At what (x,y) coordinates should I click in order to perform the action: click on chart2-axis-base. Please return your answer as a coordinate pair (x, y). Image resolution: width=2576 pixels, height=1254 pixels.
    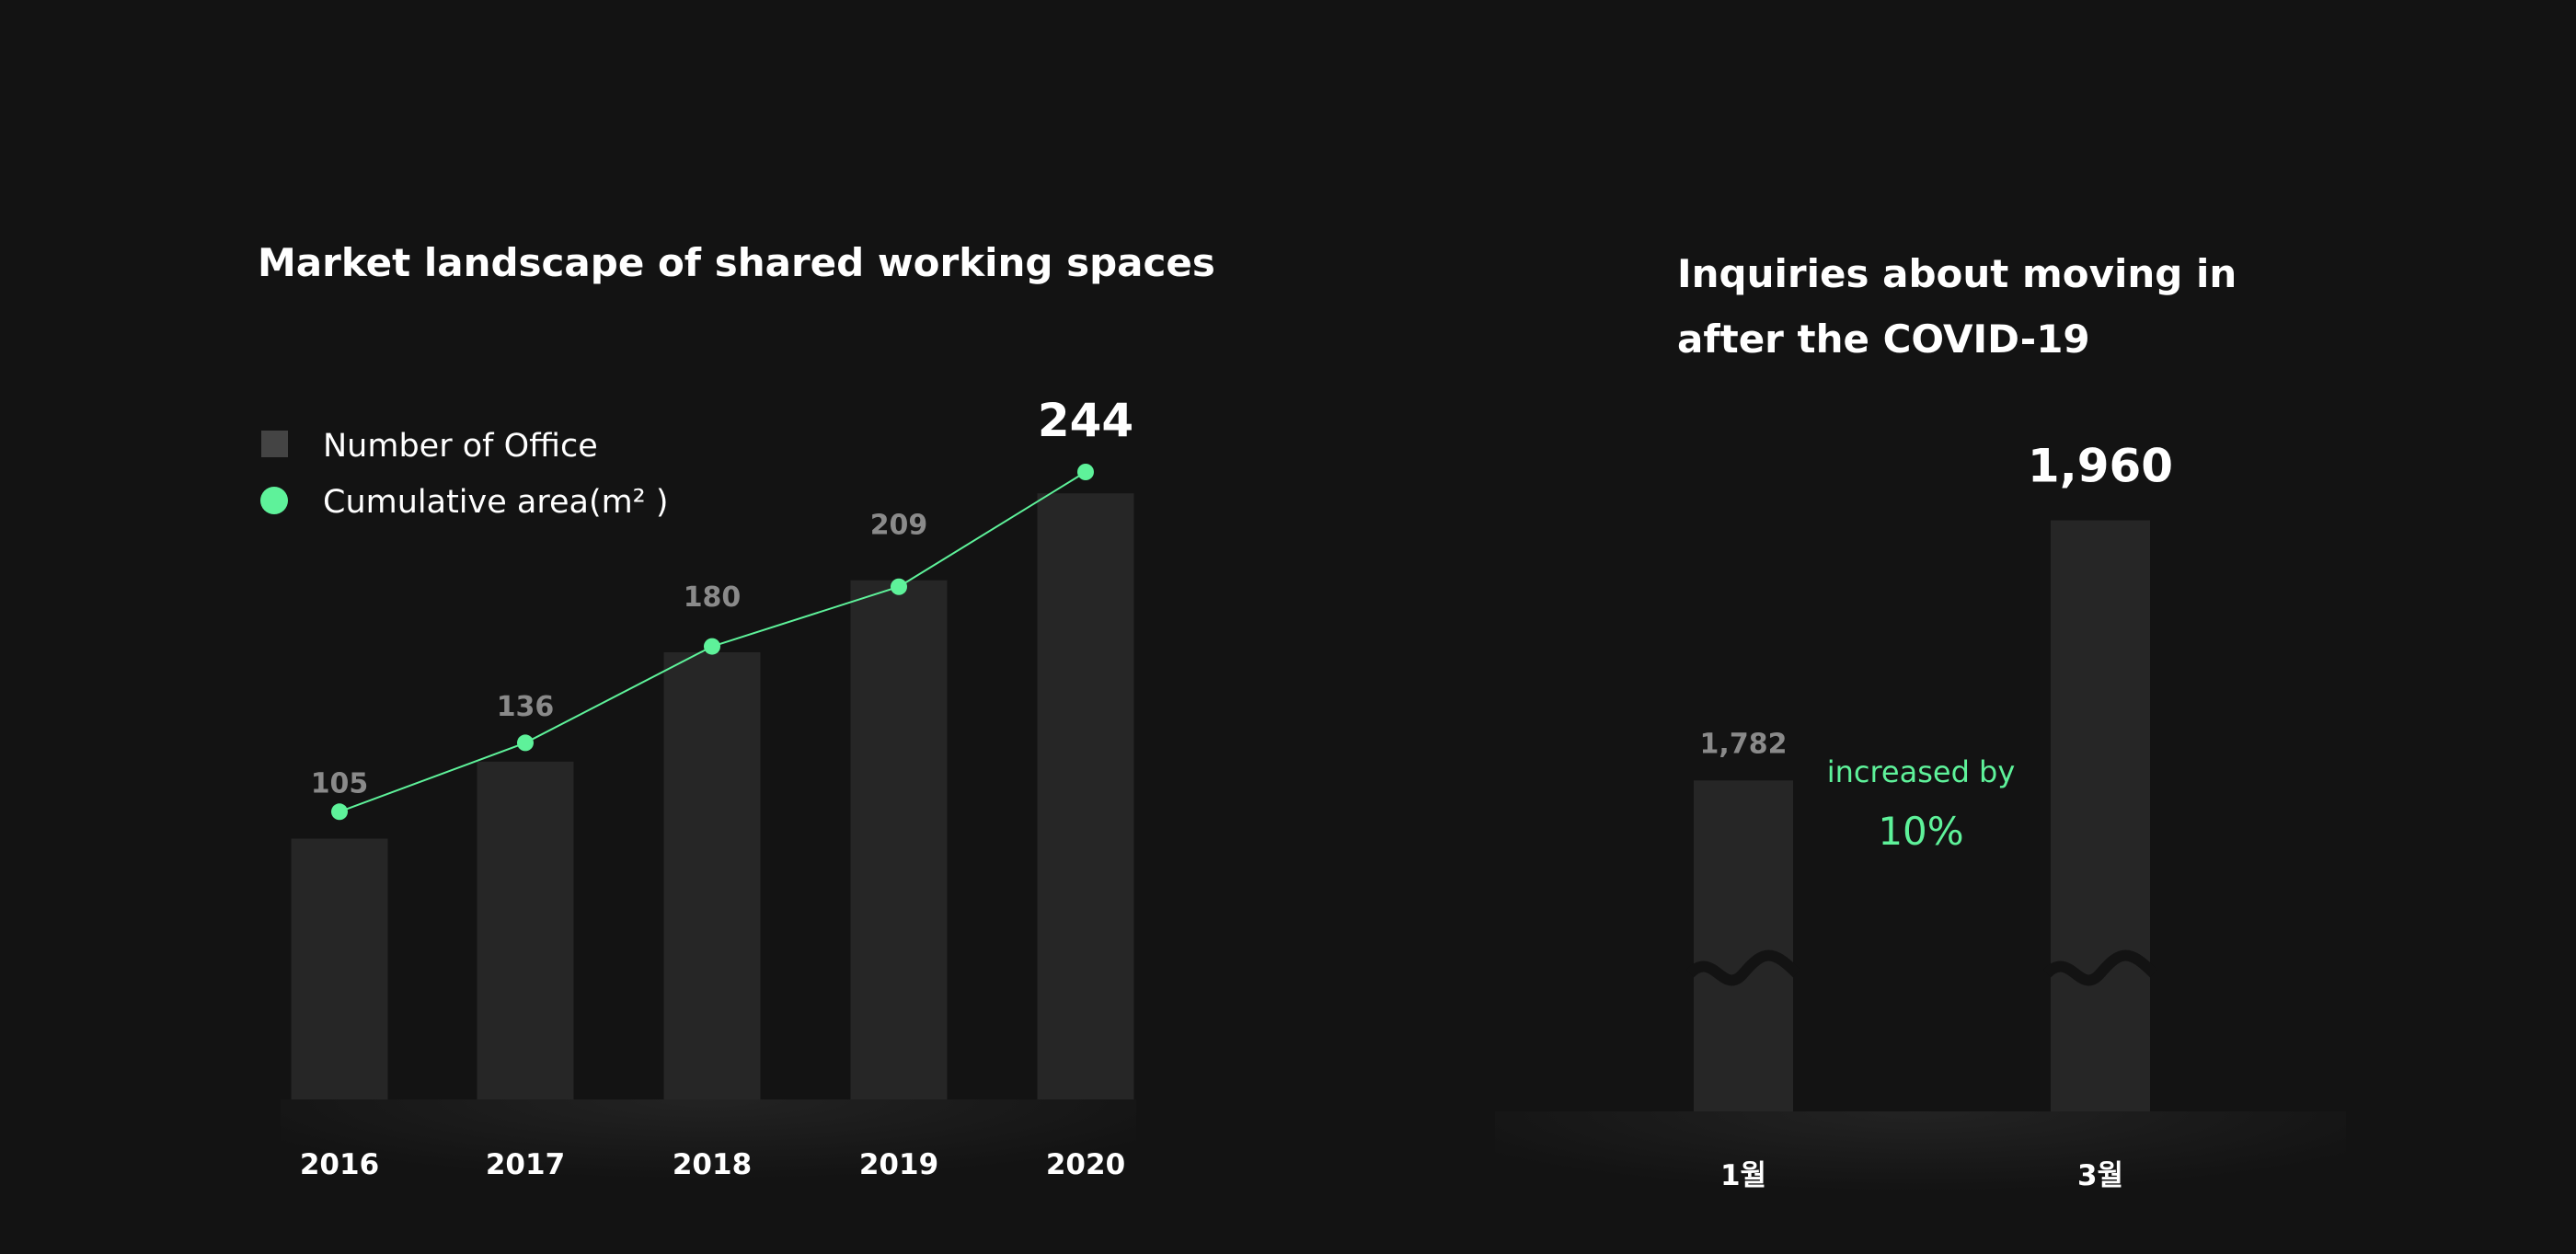
    Looking at the image, I should click on (1920, 1178).